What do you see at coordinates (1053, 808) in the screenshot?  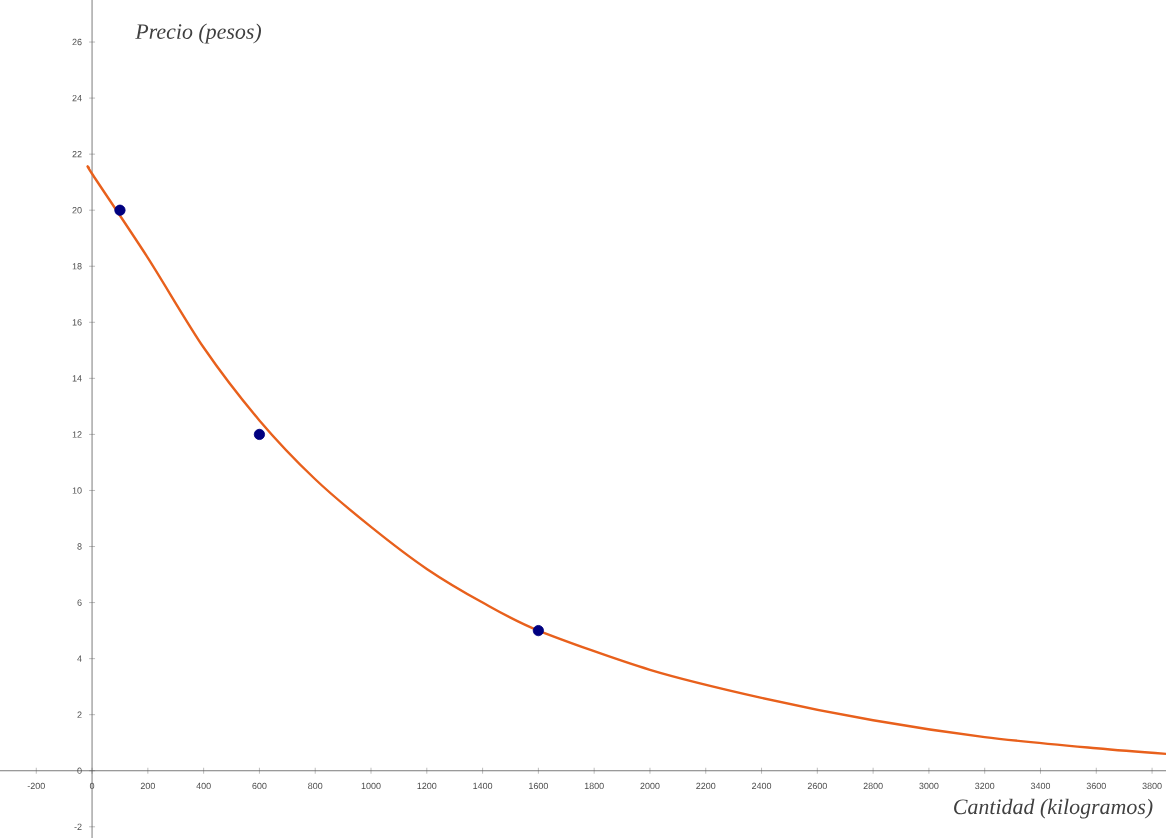 I see `x-axis-title: Cantidad (kilogramos)` at bounding box center [1053, 808].